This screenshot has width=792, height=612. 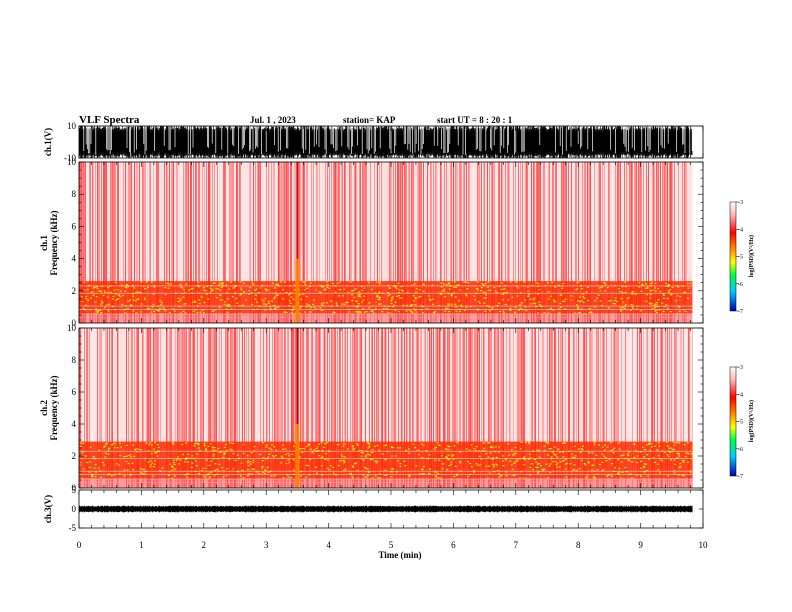 What do you see at coordinates (640, 545) in the screenshot?
I see `x-tick-label: 9` at bounding box center [640, 545].